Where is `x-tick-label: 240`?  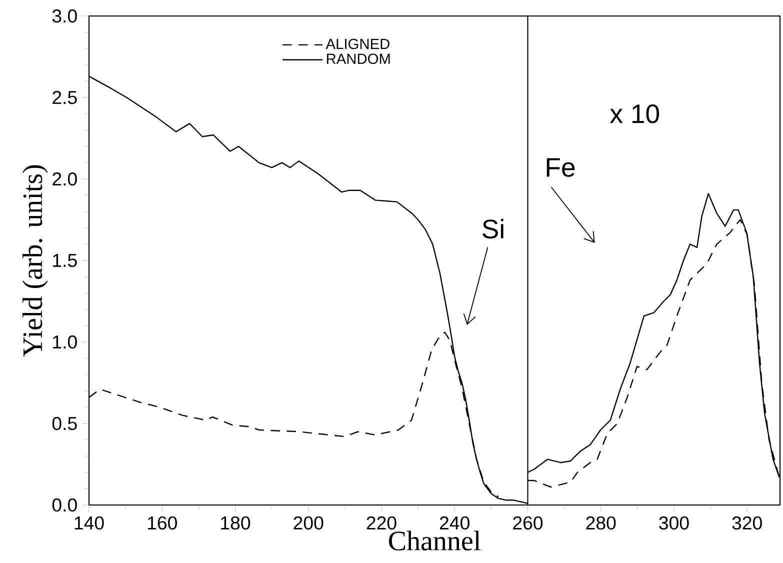 x-tick-label: 240 is located at coordinates (455, 523).